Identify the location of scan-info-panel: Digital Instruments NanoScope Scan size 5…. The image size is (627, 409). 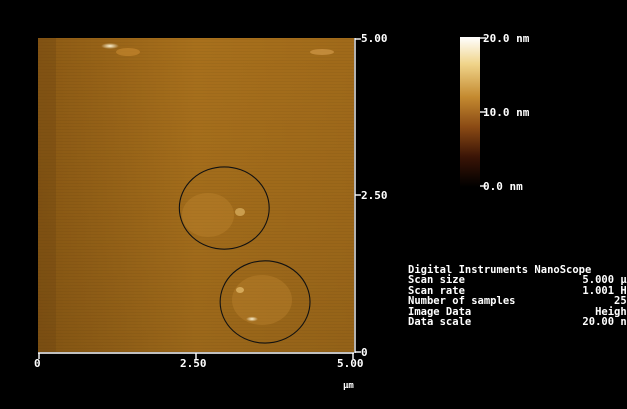
(517, 296).